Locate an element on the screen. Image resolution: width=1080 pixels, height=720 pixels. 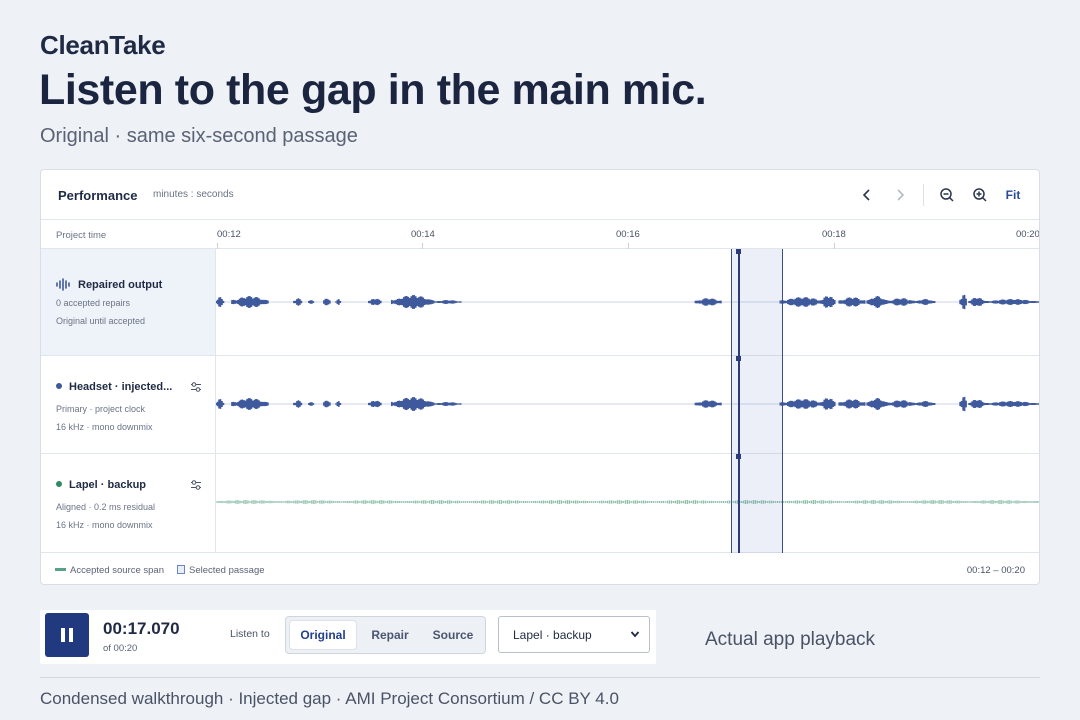
pause-button is located at coordinates (67, 635).